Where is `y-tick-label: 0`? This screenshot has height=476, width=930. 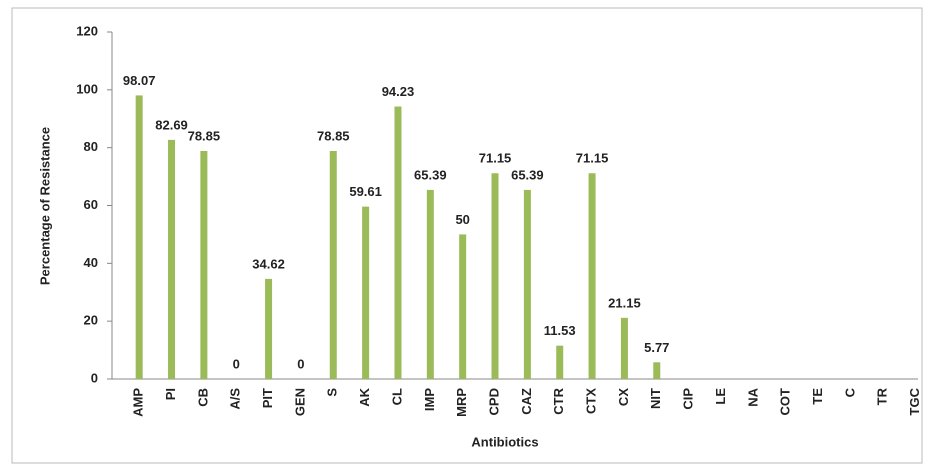 y-tick-label: 0 is located at coordinates (94, 377).